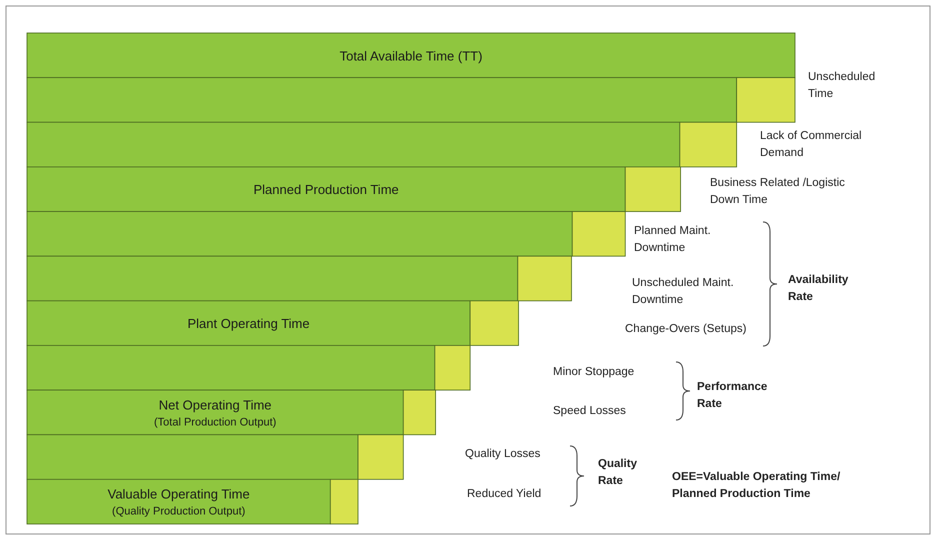 This screenshot has width=936, height=540. I want to click on annotation: Planned Maint. Downtime, so click(672, 239).